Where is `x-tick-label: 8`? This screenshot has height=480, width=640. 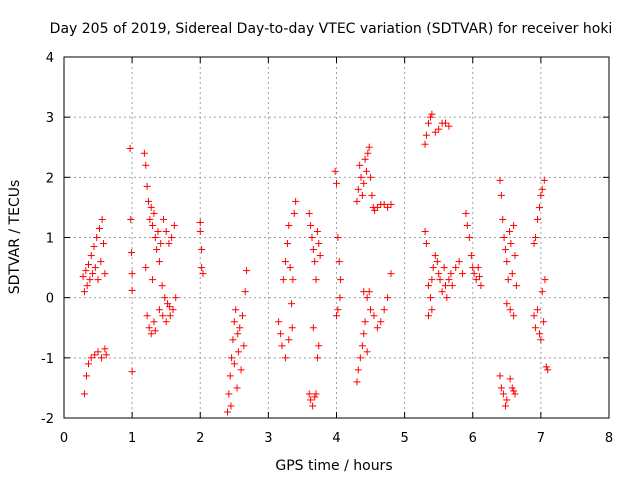 x-tick-label: 8 is located at coordinates (609, 438).